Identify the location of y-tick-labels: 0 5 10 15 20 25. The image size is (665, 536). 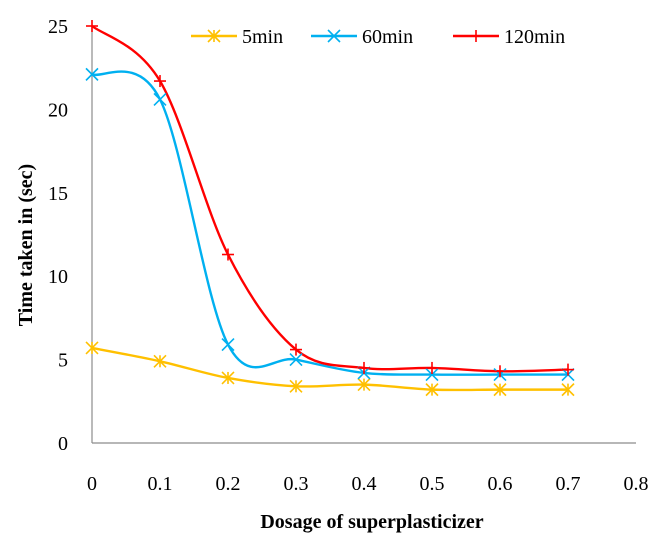
(58, 235).